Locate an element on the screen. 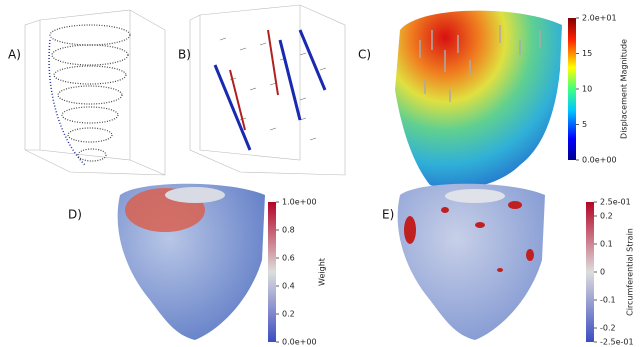  colorbar-tick-label: 1.0e+00 is located at coordinates (299, 202).